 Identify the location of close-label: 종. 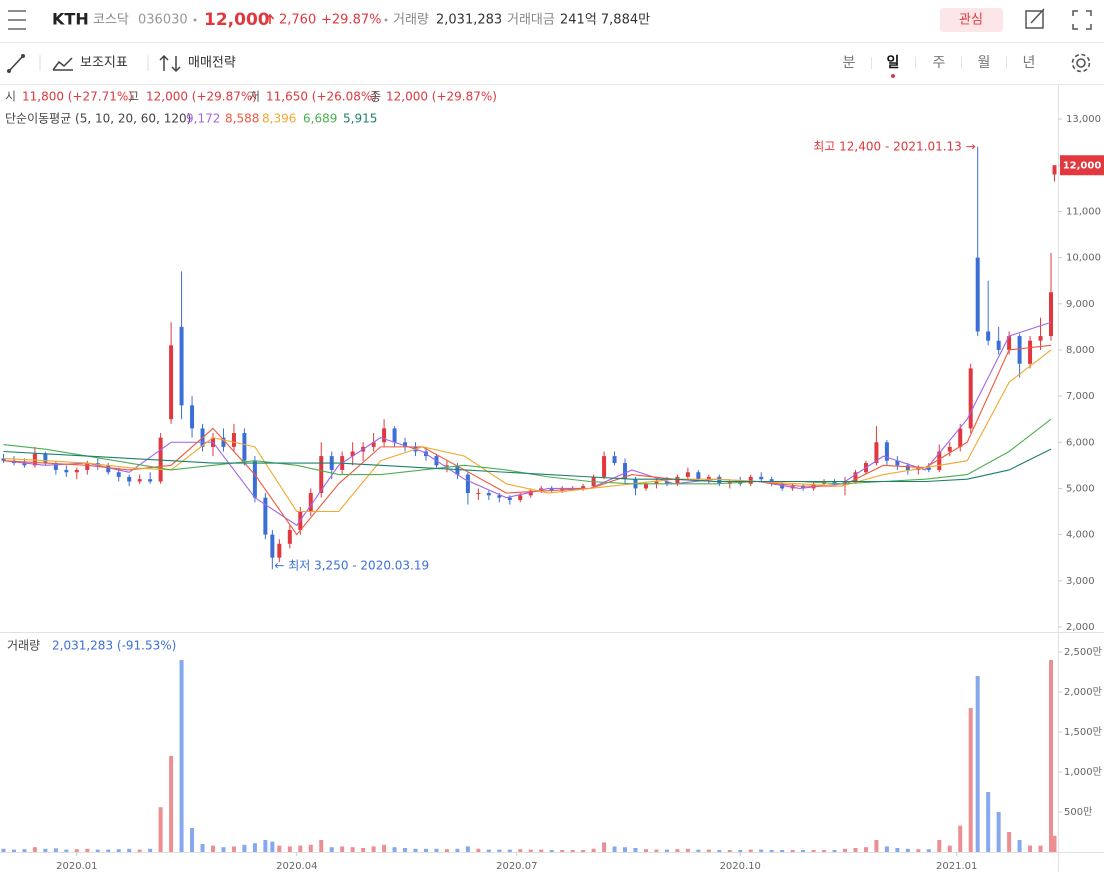
(375, 97).